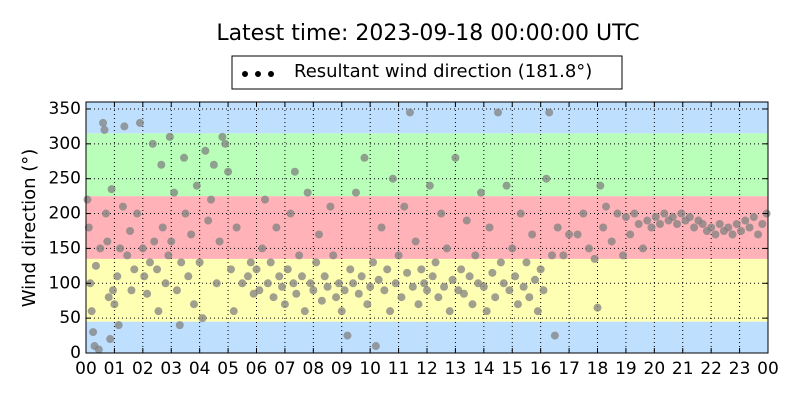 The image size is (800, 404). I want to click on y-tick-label: 300, so click(65, 144).